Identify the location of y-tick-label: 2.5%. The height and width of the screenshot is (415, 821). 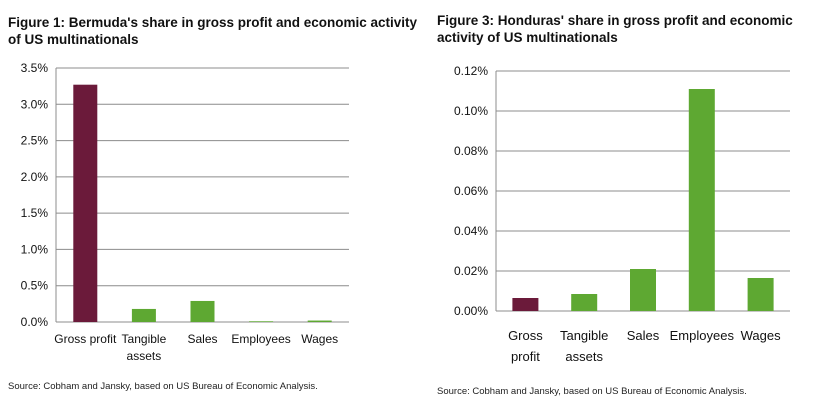
(35, 141).